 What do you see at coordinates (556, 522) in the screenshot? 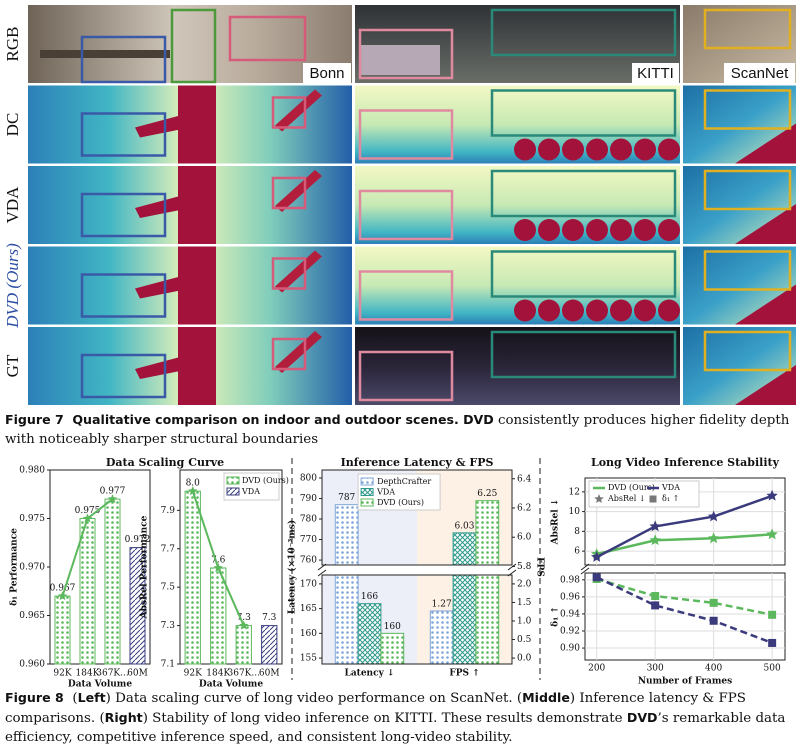
I see `y-axis-label: AbsRel ↓` at bounding box center [556, 522].